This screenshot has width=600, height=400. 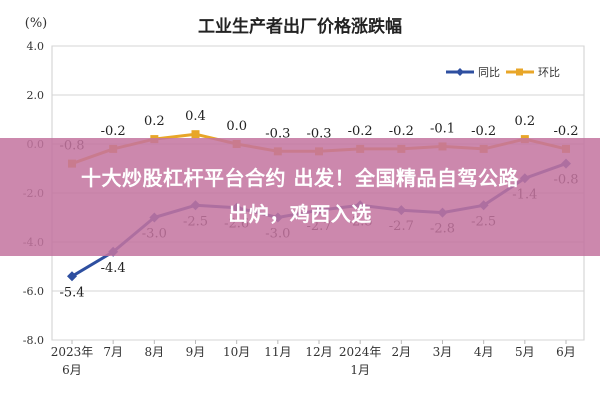 I want to click on overlay-headline-line1: 十大炒股杠杆平台合约 出发！全国精品自驾公路, so click(x=300, y=178).